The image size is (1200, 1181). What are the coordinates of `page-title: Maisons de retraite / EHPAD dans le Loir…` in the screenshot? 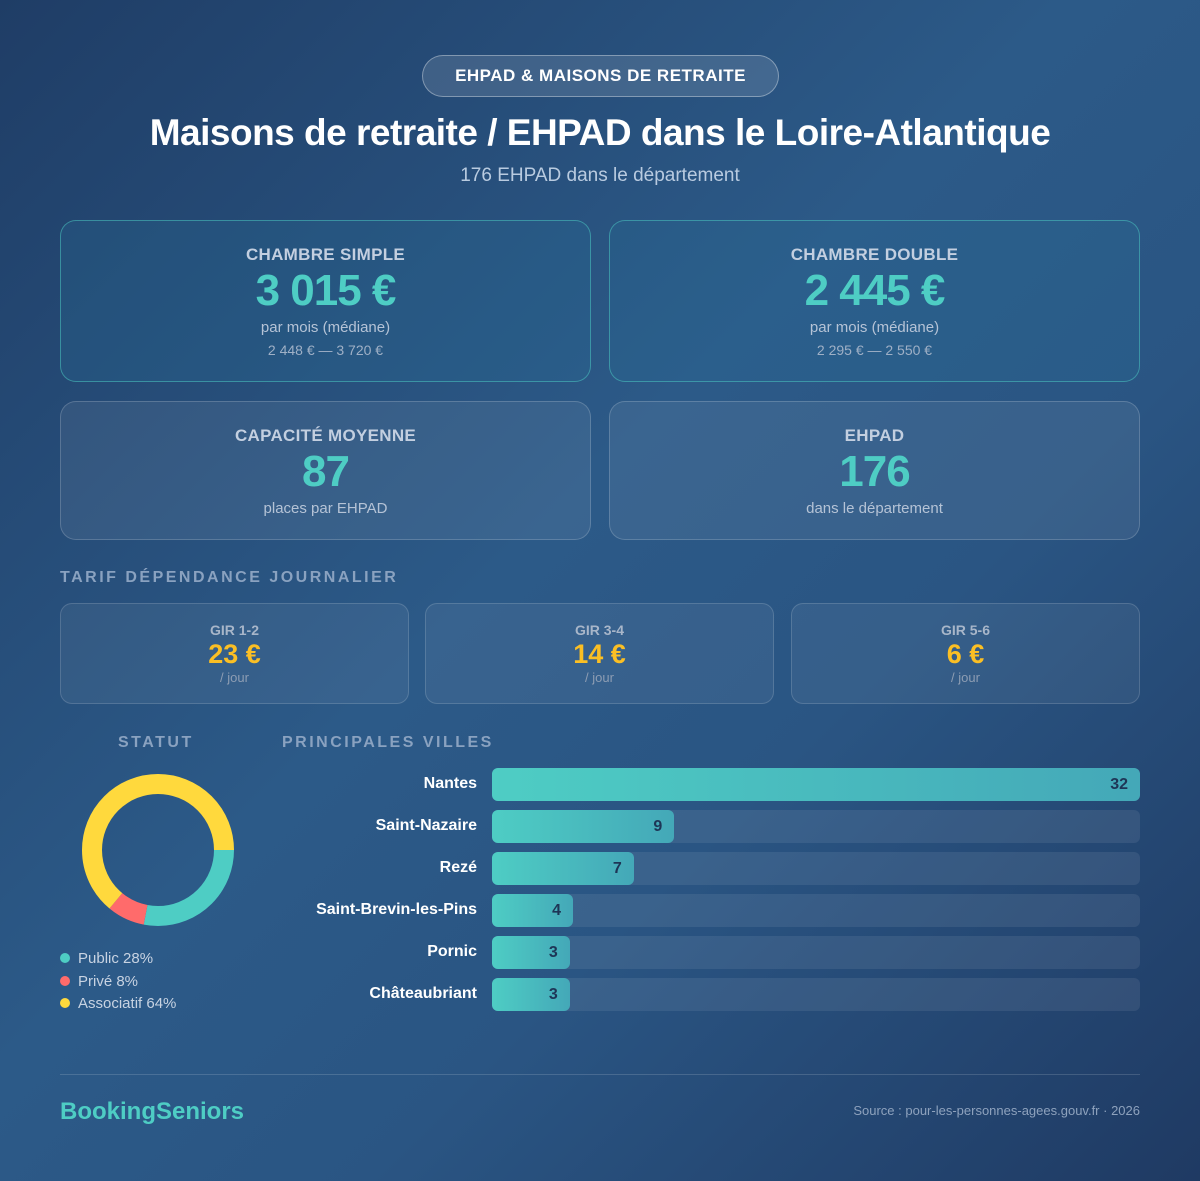 It's located at (600, 132).